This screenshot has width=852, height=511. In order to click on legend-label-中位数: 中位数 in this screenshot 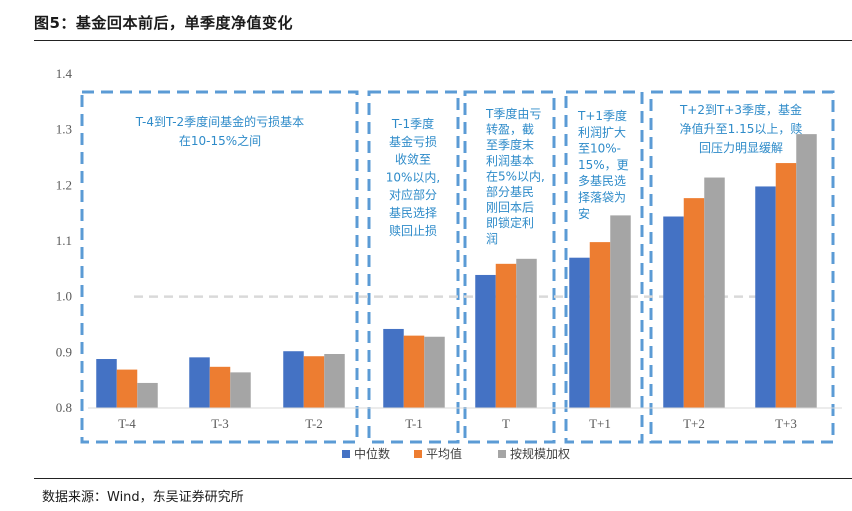, I will do `click(372, 453)`.